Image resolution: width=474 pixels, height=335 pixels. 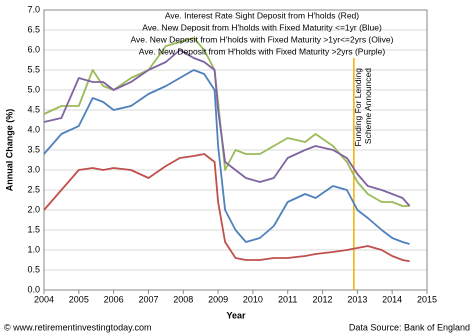 What do you see at coordinates (33, 249) in the screenshot?
I see `y-tick-label: 1.0` at bounding box center [33, 249].